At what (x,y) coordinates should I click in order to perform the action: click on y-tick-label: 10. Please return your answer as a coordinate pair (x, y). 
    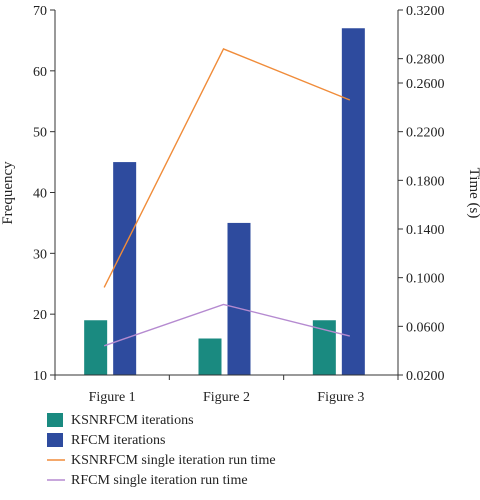
    Looking at the image, I should click on (40, 376).